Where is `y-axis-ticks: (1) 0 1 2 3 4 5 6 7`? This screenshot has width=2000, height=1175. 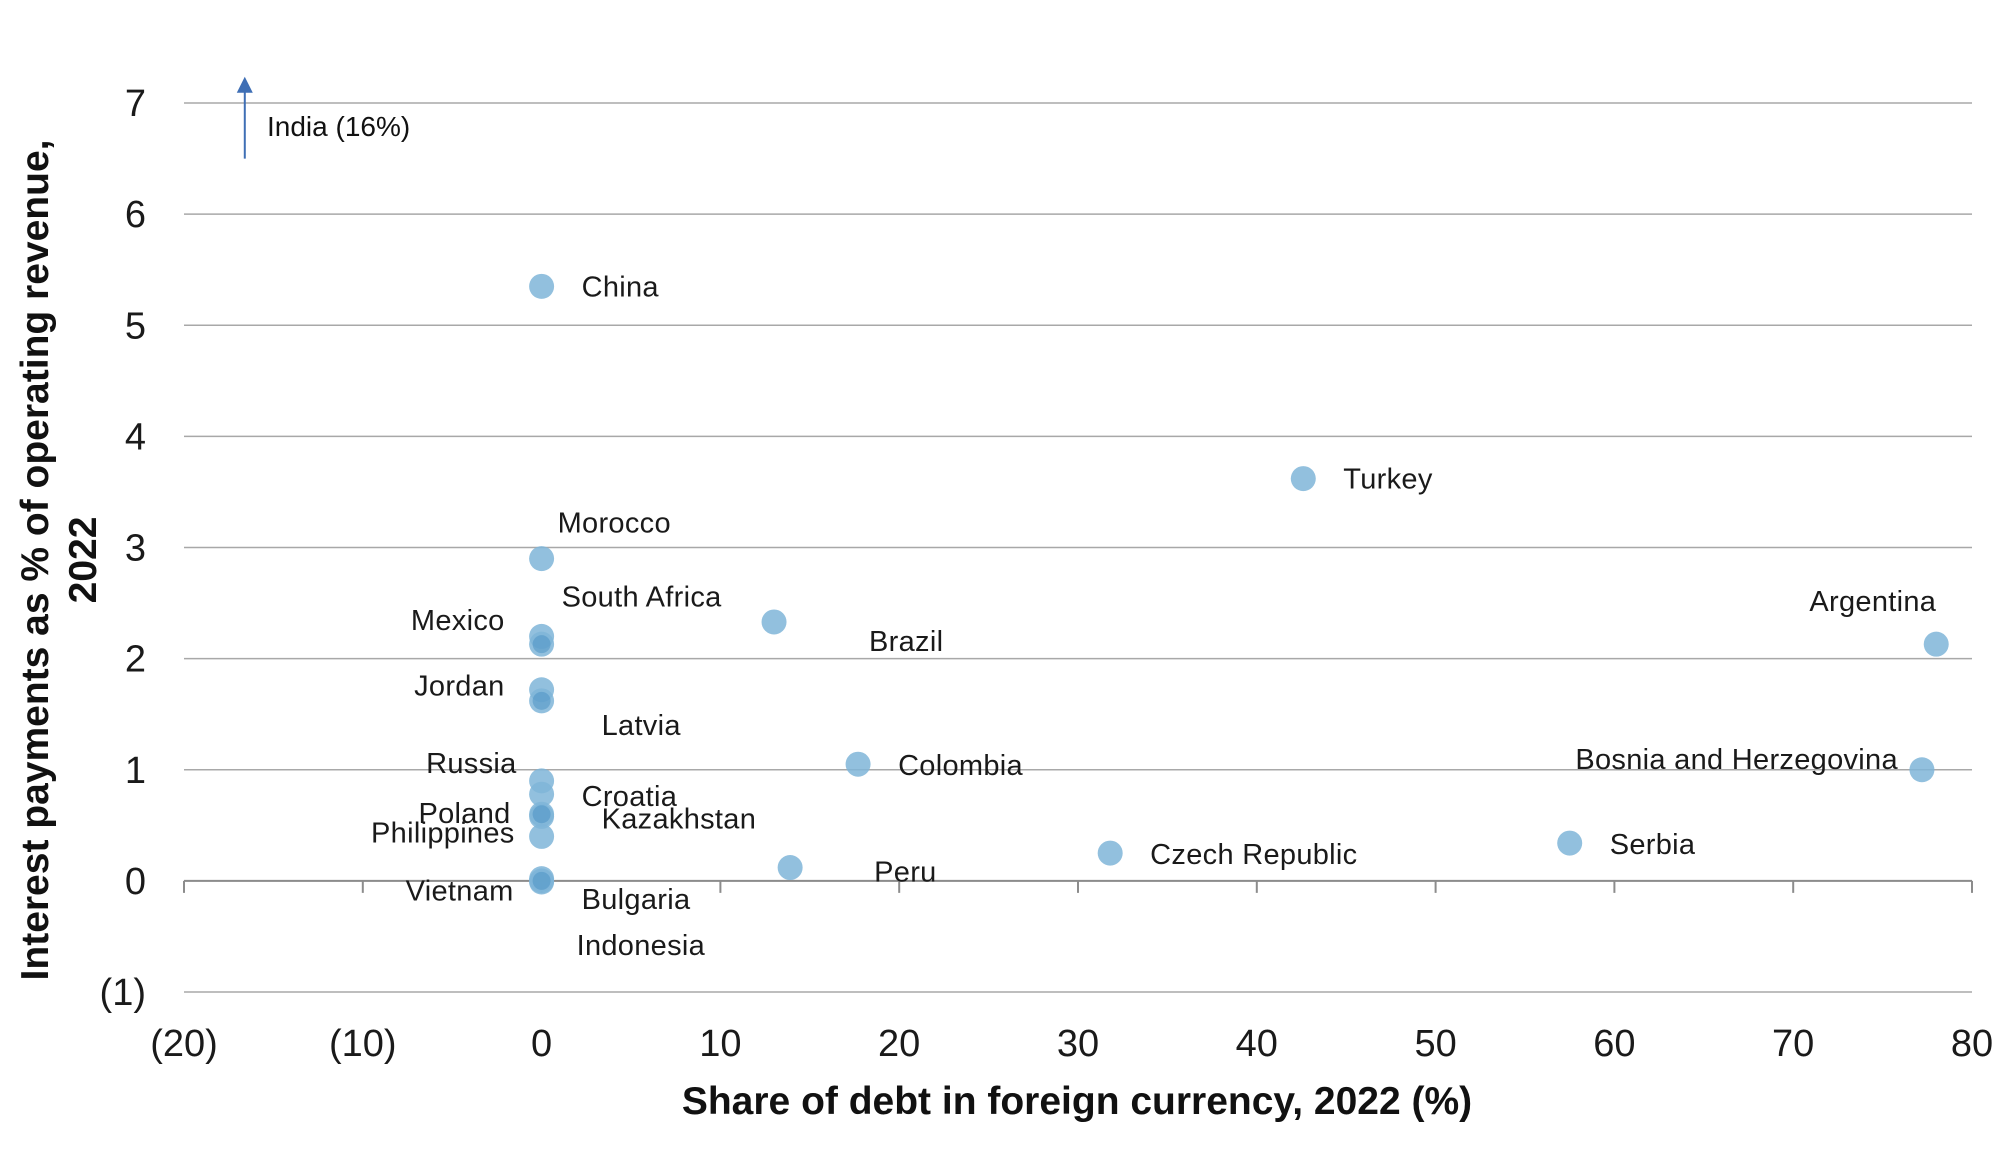
y-axis-ticks: (1) 0 1 2 3 4 5 6 7 is located at coordinates (123, 548).